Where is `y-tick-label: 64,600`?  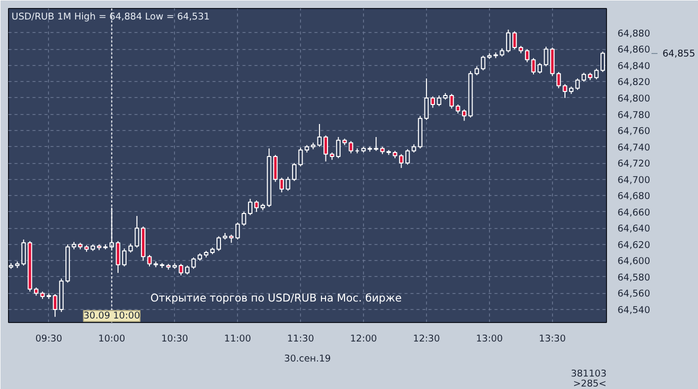
y-tick-label: 64,600 is located at coordinates (634, 262).